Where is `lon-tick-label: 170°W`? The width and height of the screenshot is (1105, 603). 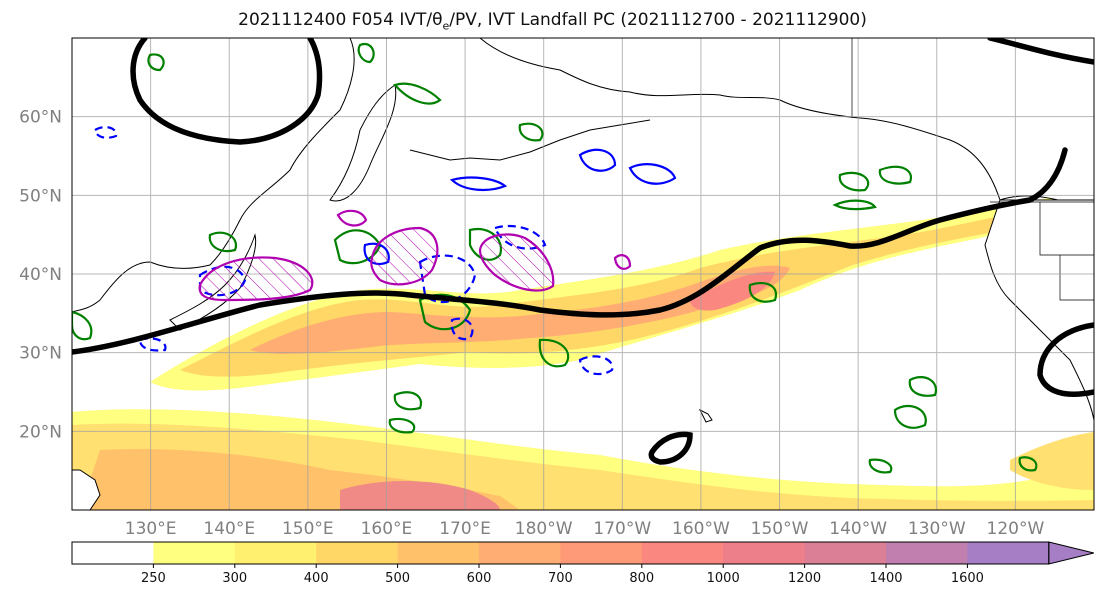
lon-tick-label: 170°W is located at coordinates (622, 529).